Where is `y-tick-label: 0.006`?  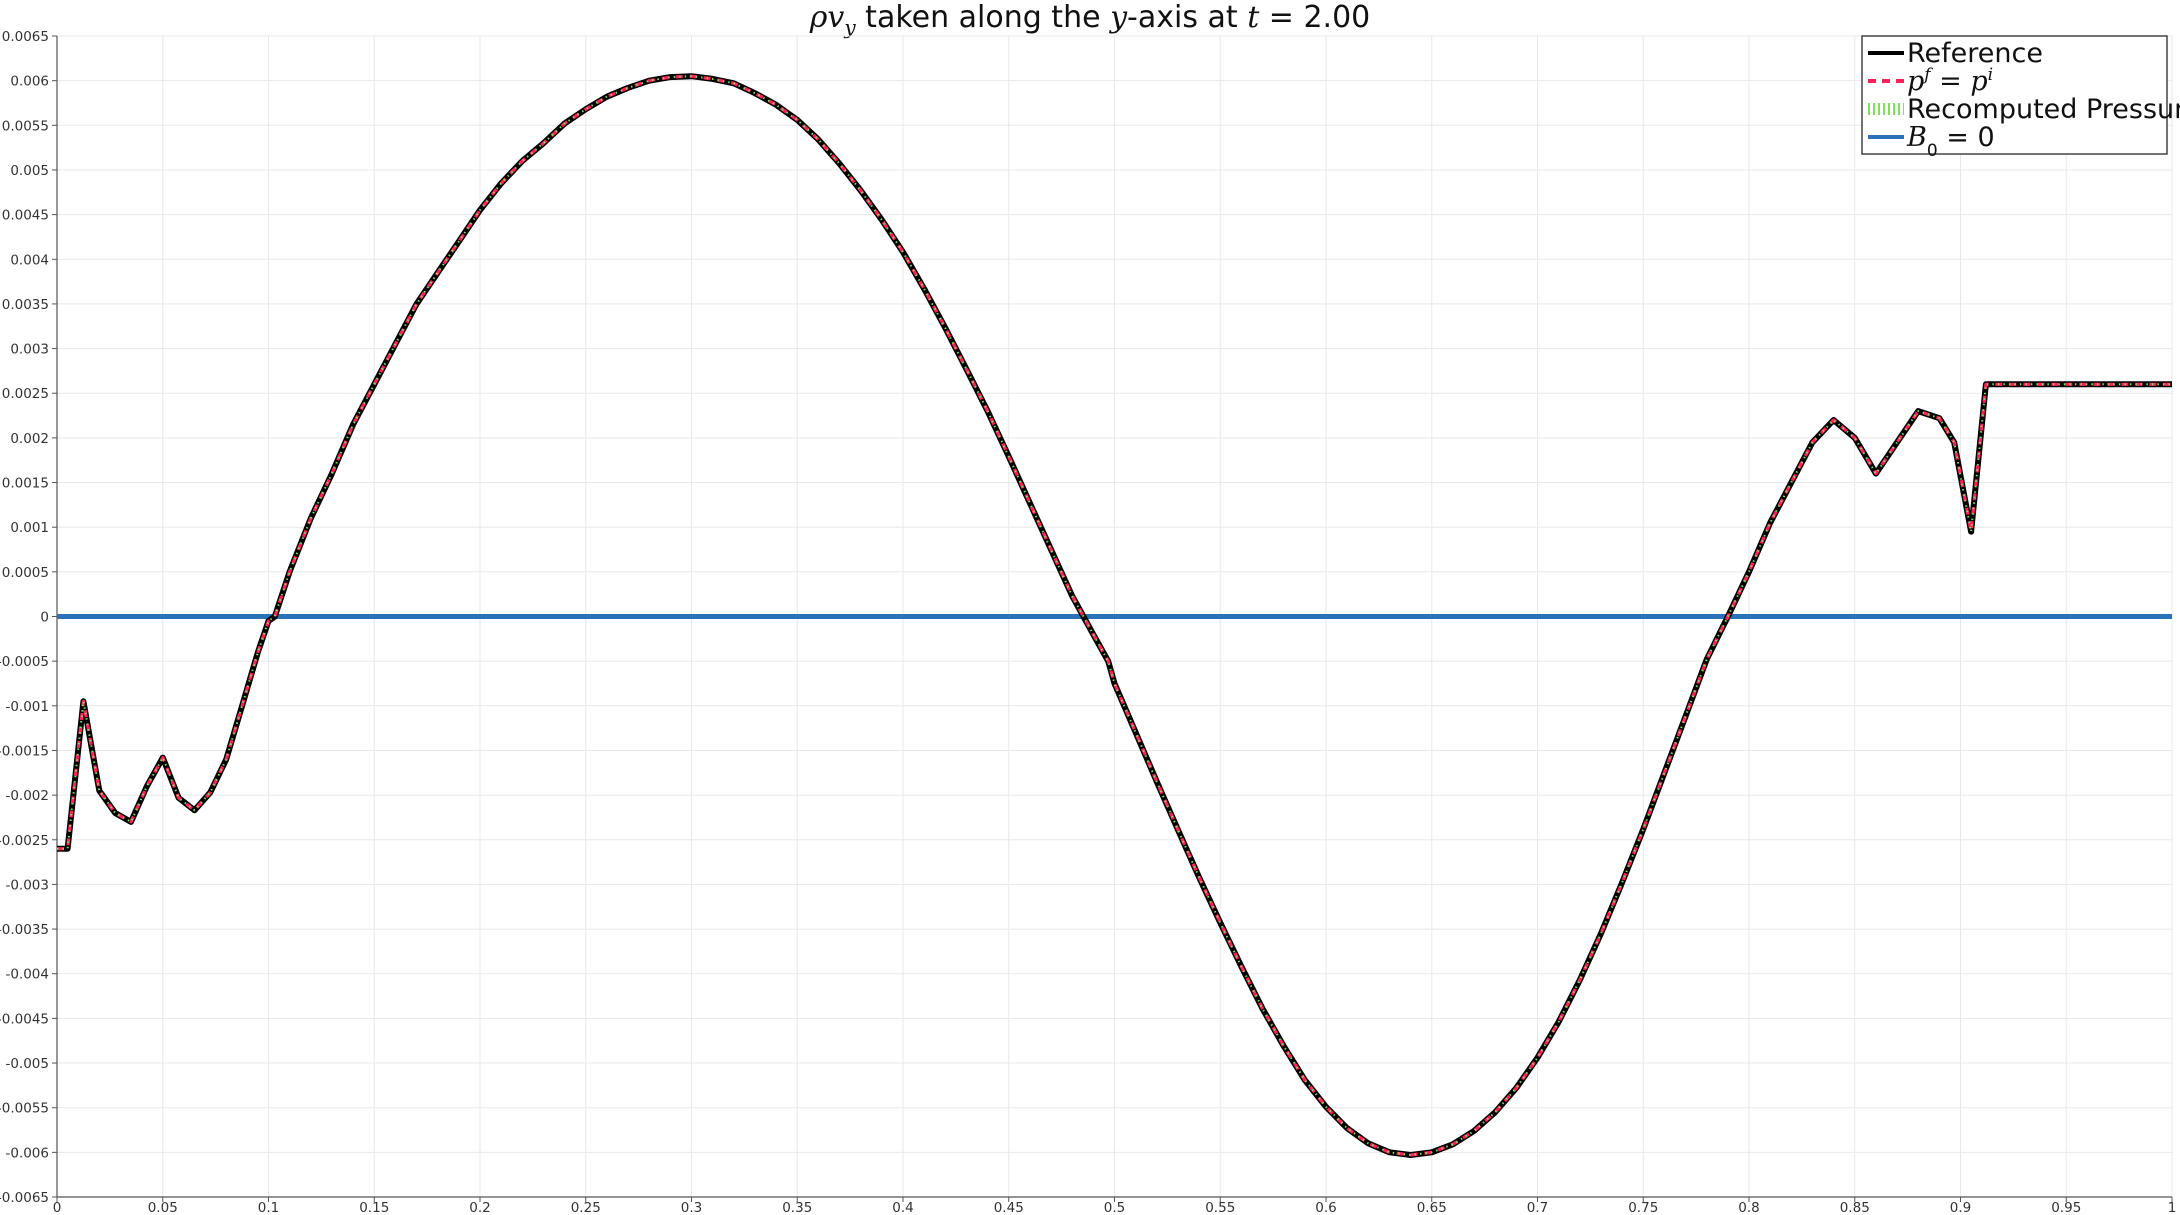
y-tick-label: 0.006 is located at coordinates (29, 82).